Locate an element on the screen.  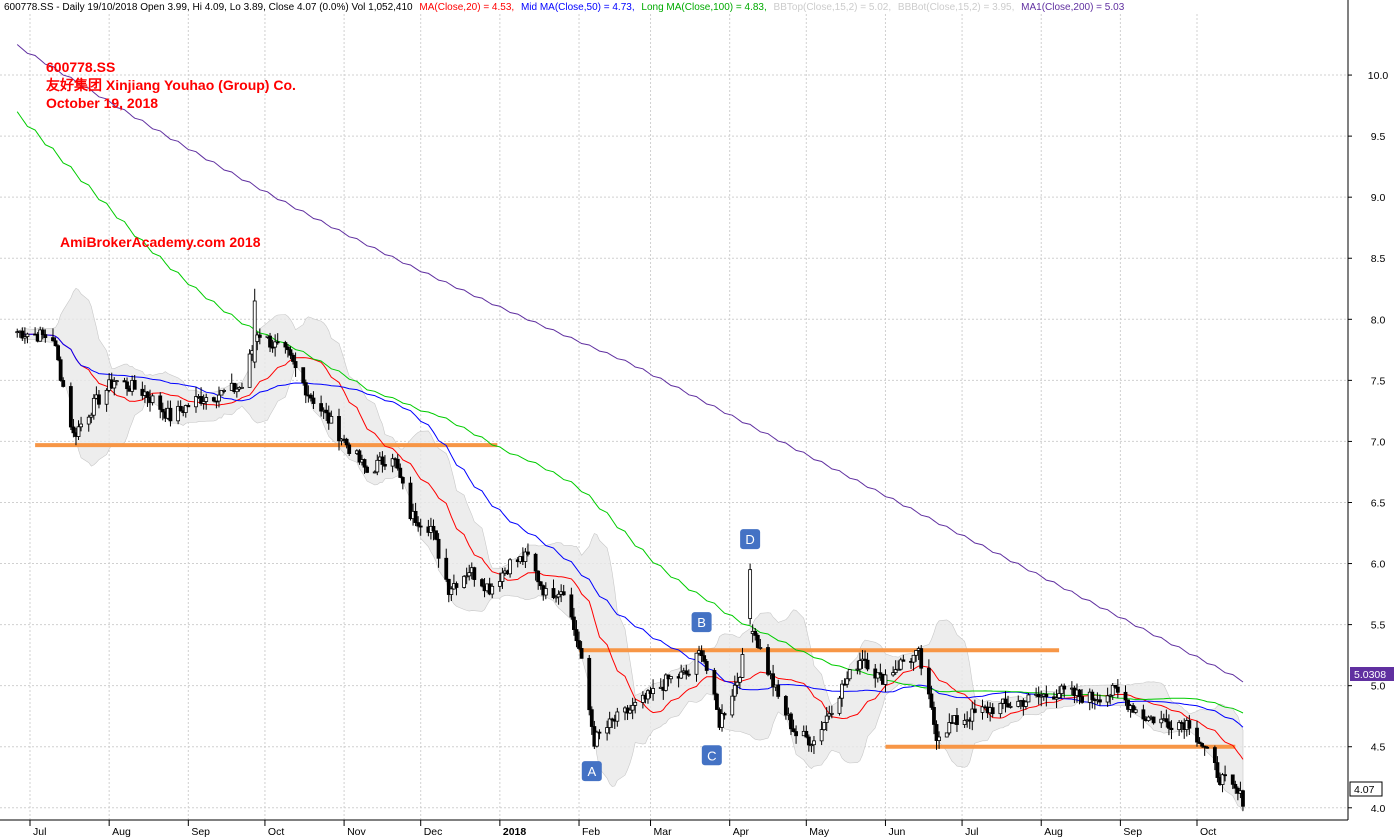
y-tick-label: 5.5 is located at coordinates (1378, 626).